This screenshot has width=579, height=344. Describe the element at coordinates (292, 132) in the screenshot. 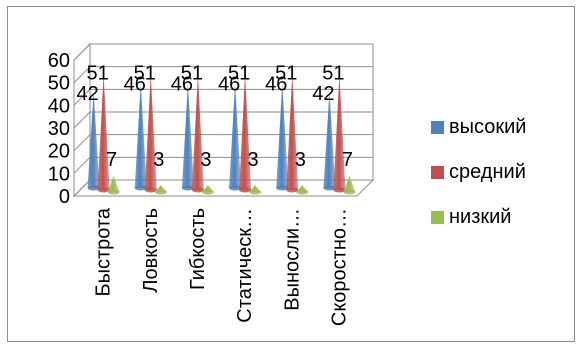

I see `bar-средний-4` at that location.